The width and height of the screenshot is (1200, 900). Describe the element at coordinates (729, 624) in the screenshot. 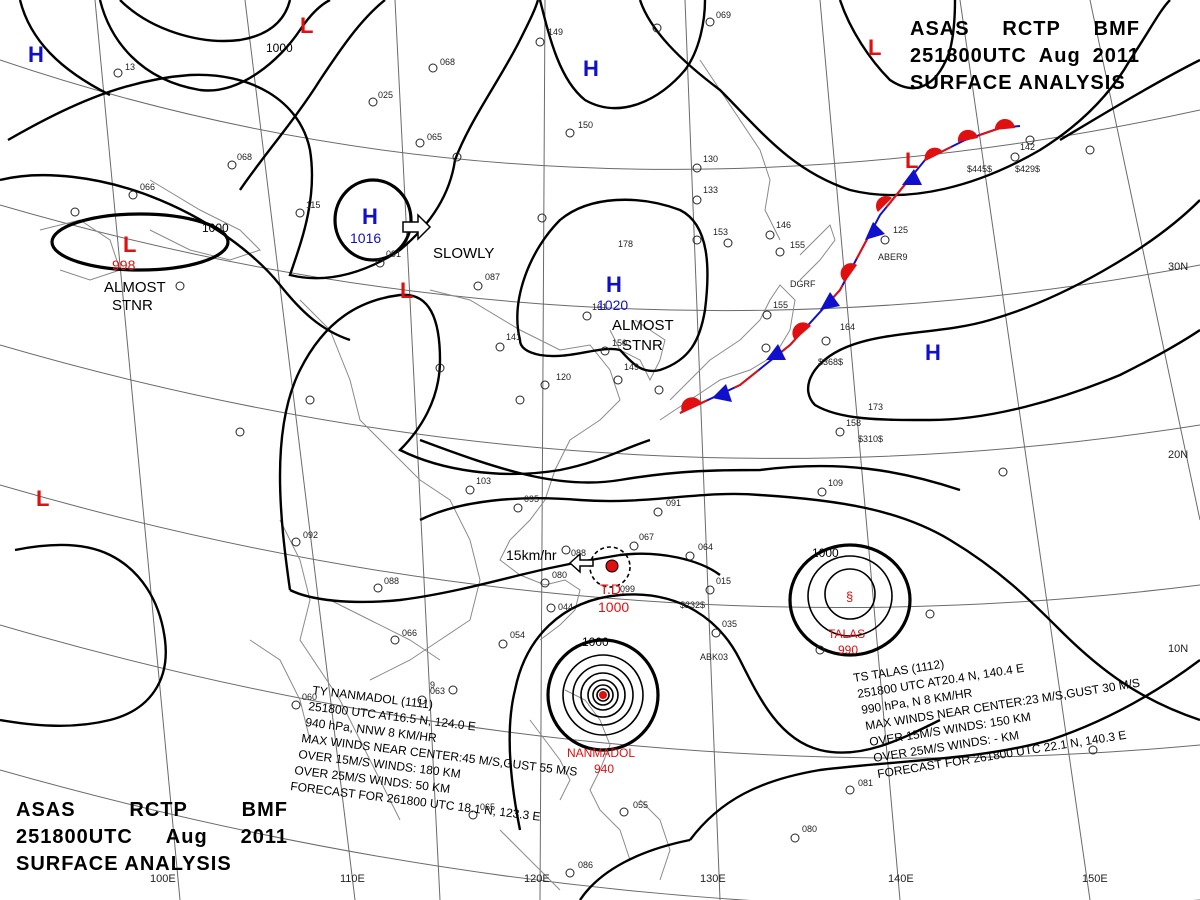

I see `svg-text: 035` at that location.